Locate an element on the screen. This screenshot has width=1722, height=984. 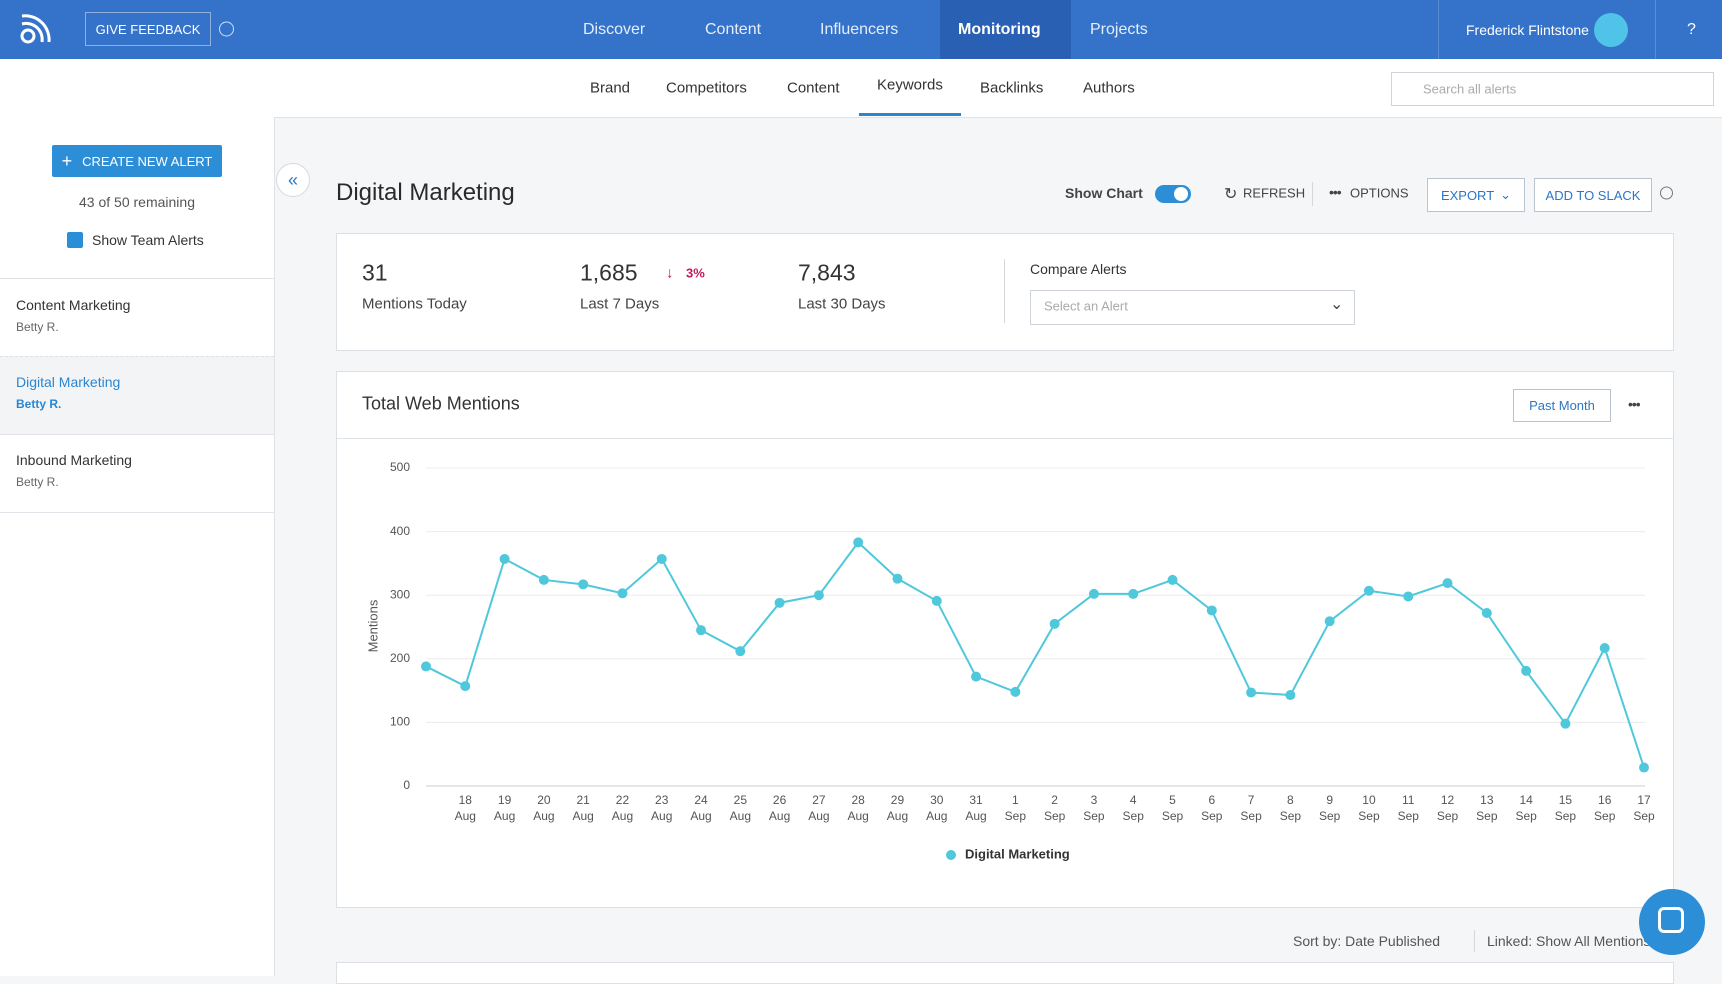
show-chart-label: Show Chart is located at coordinates (1104, 193).